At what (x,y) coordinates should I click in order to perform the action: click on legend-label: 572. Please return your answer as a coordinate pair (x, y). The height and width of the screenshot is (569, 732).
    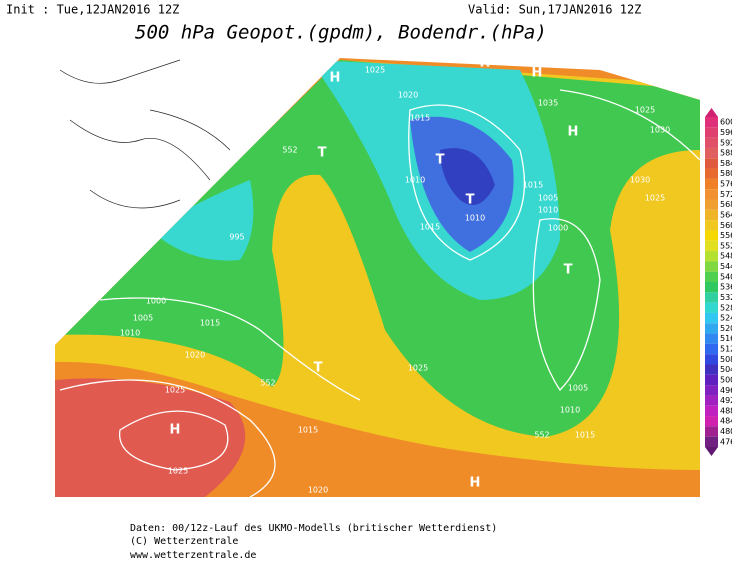
    Looking at the image, I should click on (726, 194).